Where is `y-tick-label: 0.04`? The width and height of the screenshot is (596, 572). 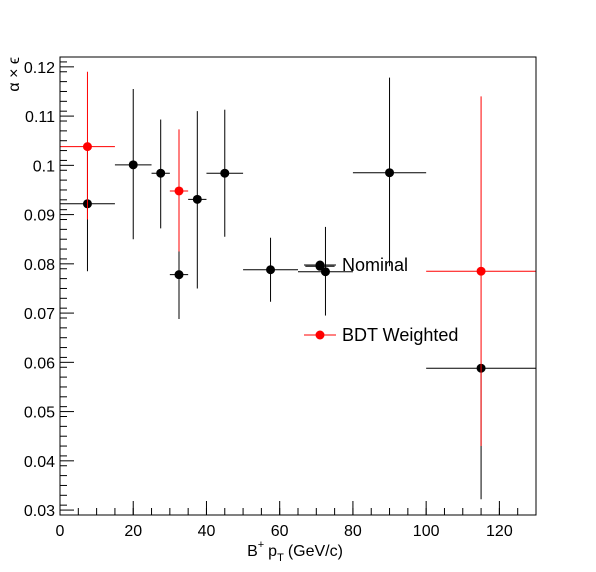
y-tick-label: 0.04 is located at coordinates (39, 462).